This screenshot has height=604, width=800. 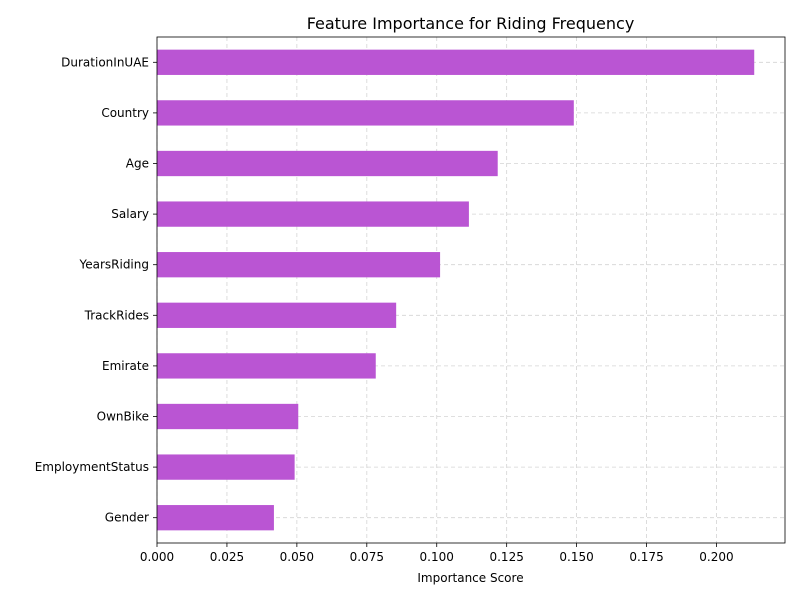 I want to click on y-tick-label: DurationInUAE, so click(x=105, y=62).